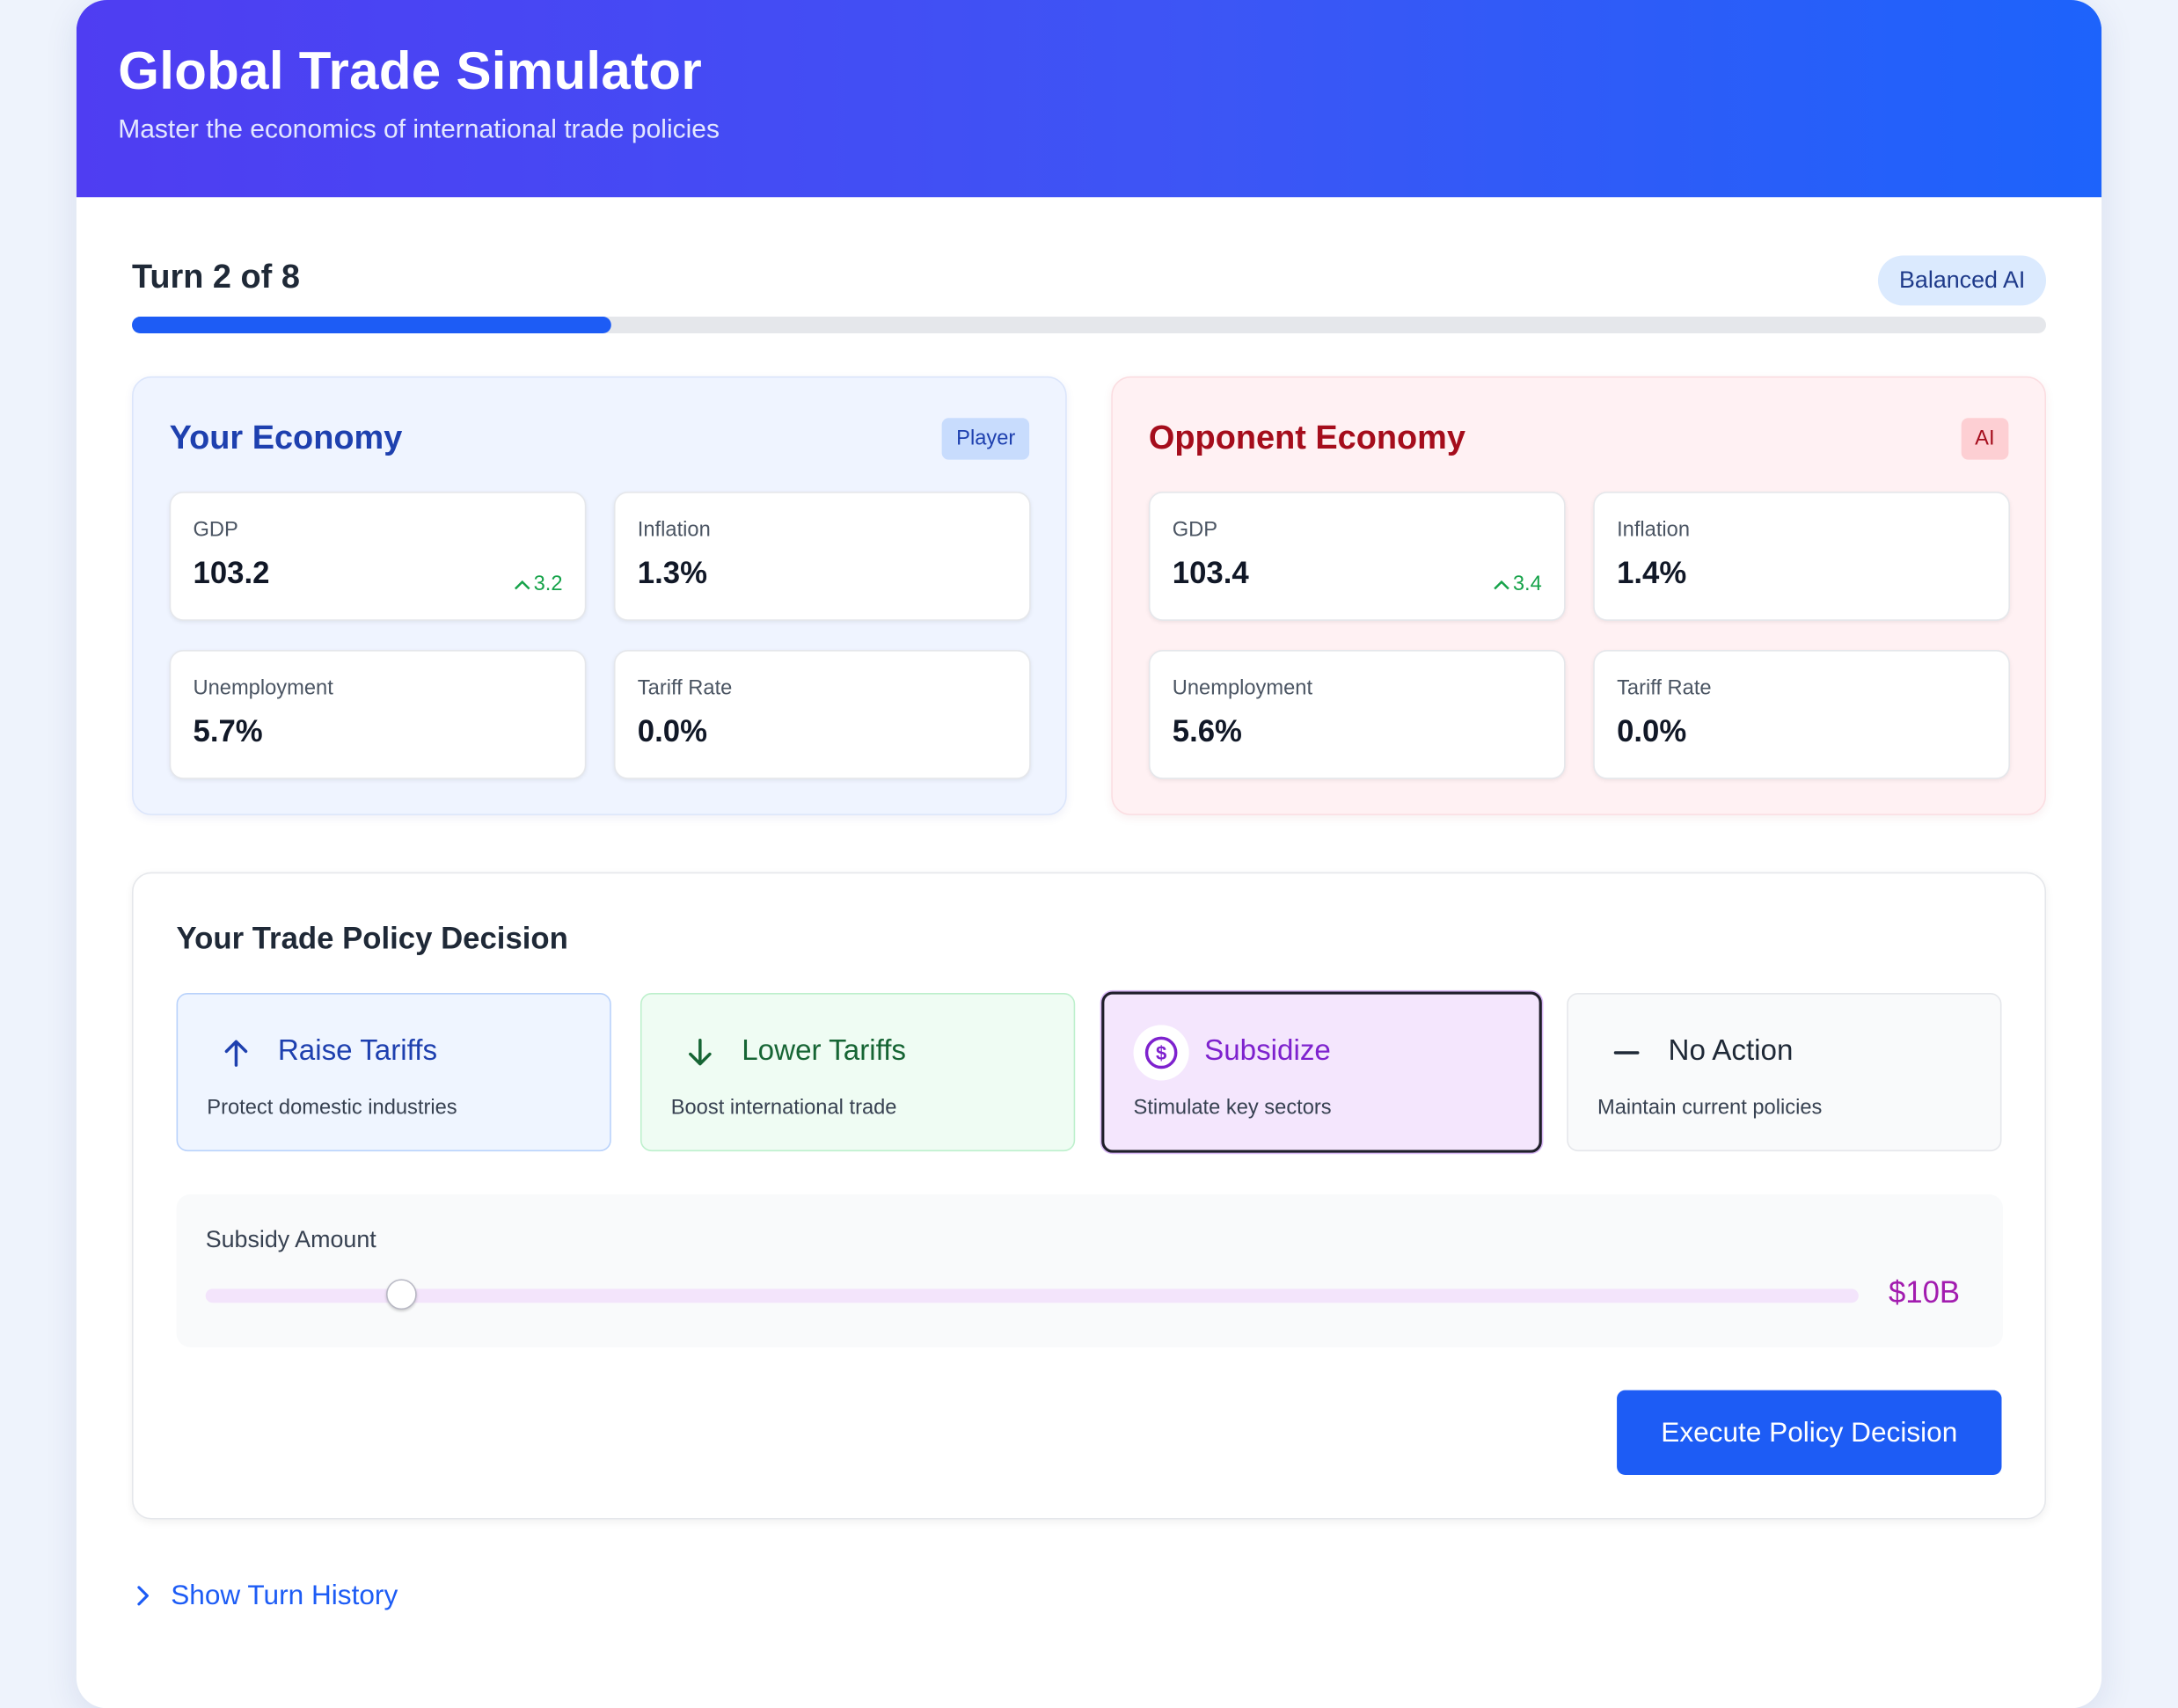 The image size is (2178, 1708). Describe the element at coordinates (1089, 325) in the screenshot. I see `turn-progress-bar` at that location.